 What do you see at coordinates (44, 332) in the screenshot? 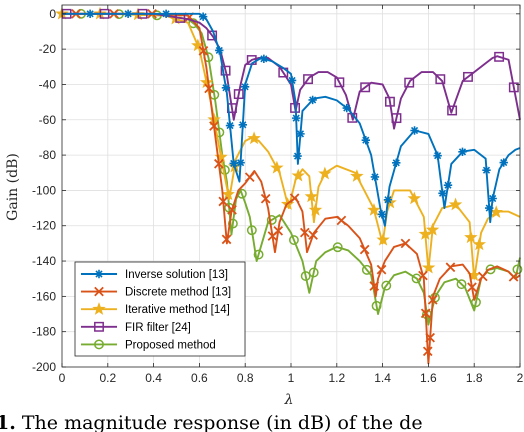
I see `y-tick-label: -180` at bounding box center [44, 332].